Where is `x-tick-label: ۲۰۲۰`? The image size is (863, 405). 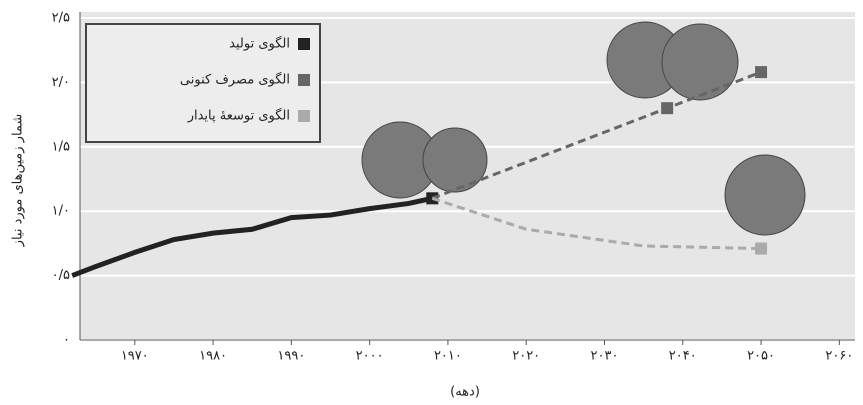 x-tick-label: ۲۰۲۰ is located at coordinates (526, 356).